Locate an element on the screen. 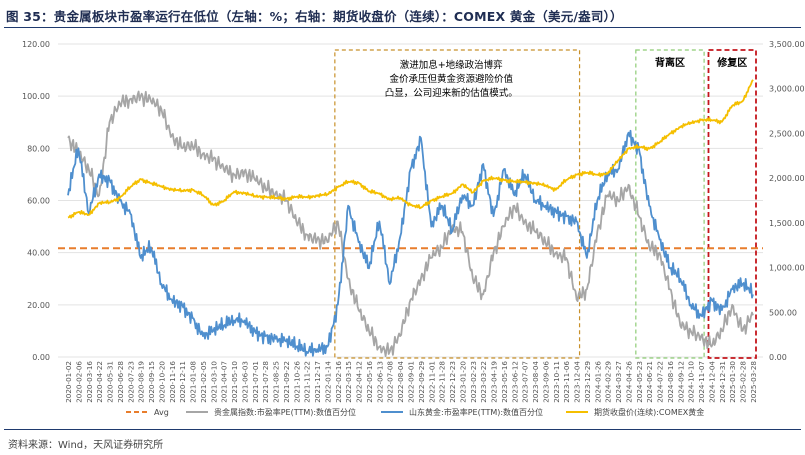  x-tick-label: 2025-01-30 is located at coordinates (732, 382).